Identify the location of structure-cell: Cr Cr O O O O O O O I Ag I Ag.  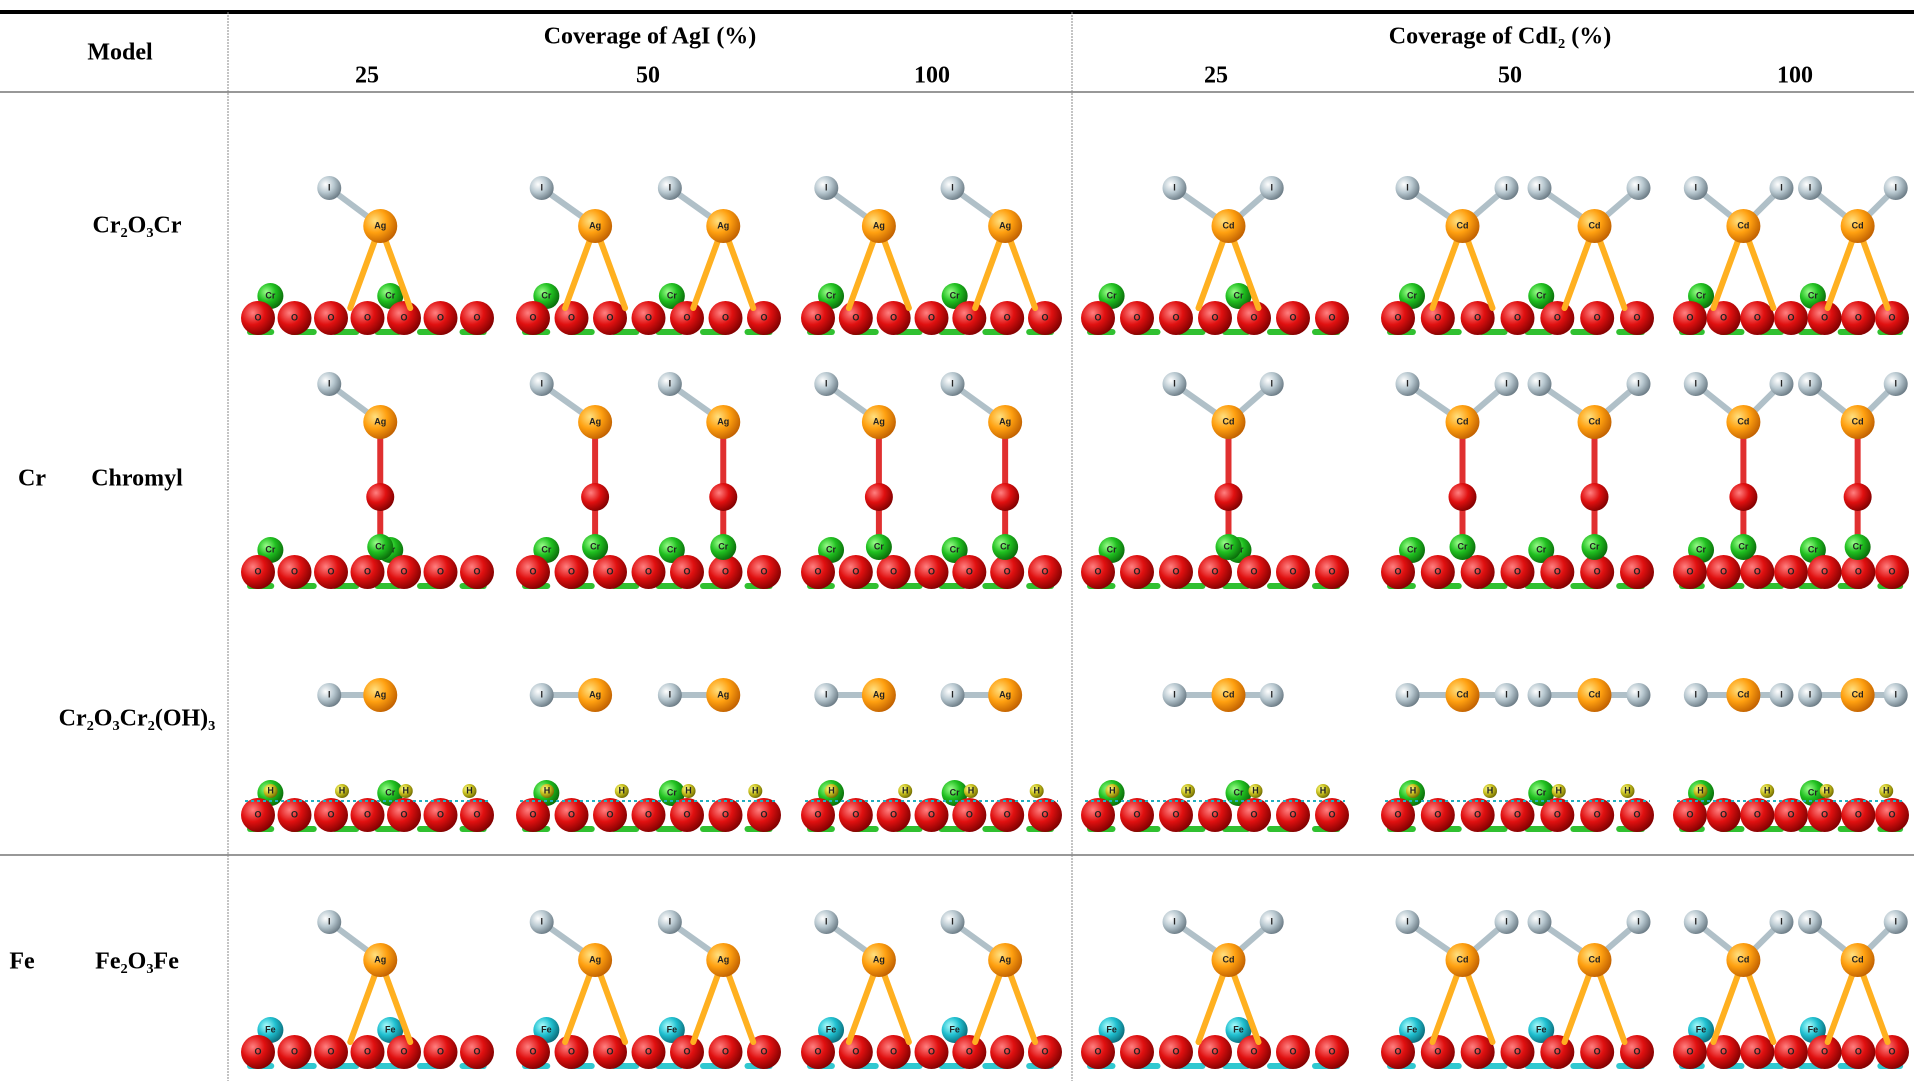
(931, 255).